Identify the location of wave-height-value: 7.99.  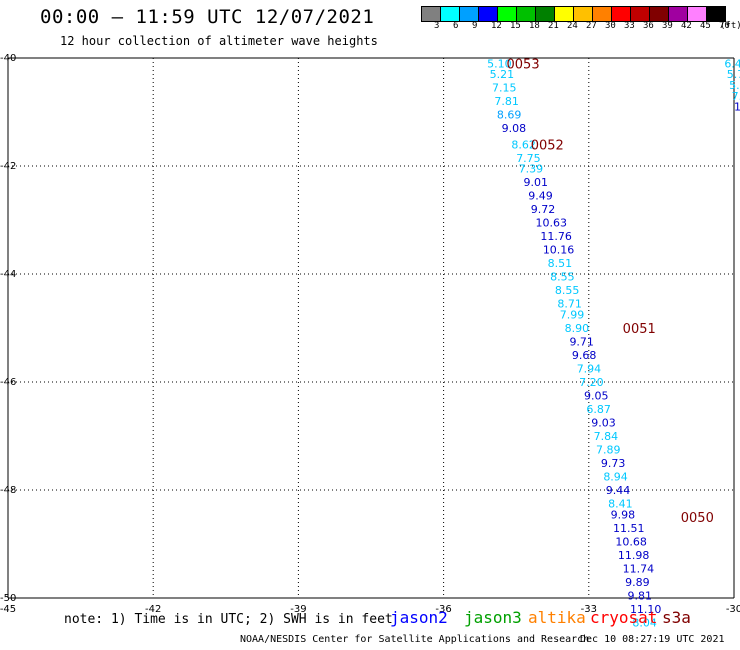
(572, 315).